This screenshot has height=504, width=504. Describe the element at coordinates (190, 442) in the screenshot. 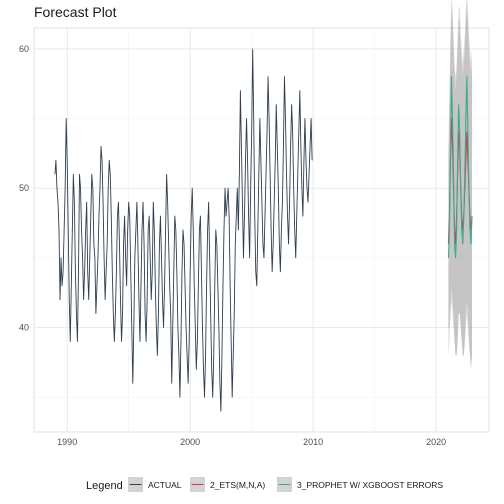

I see `x-tick-label: 2000` at that location.